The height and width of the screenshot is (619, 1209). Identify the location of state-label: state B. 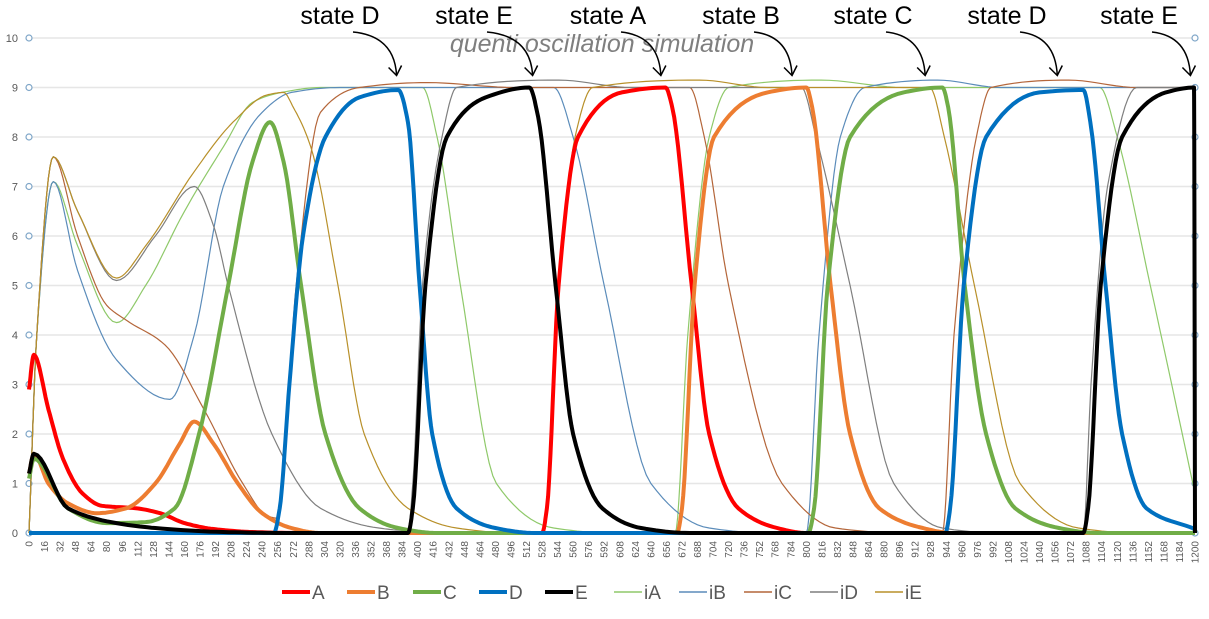
(741, 16).